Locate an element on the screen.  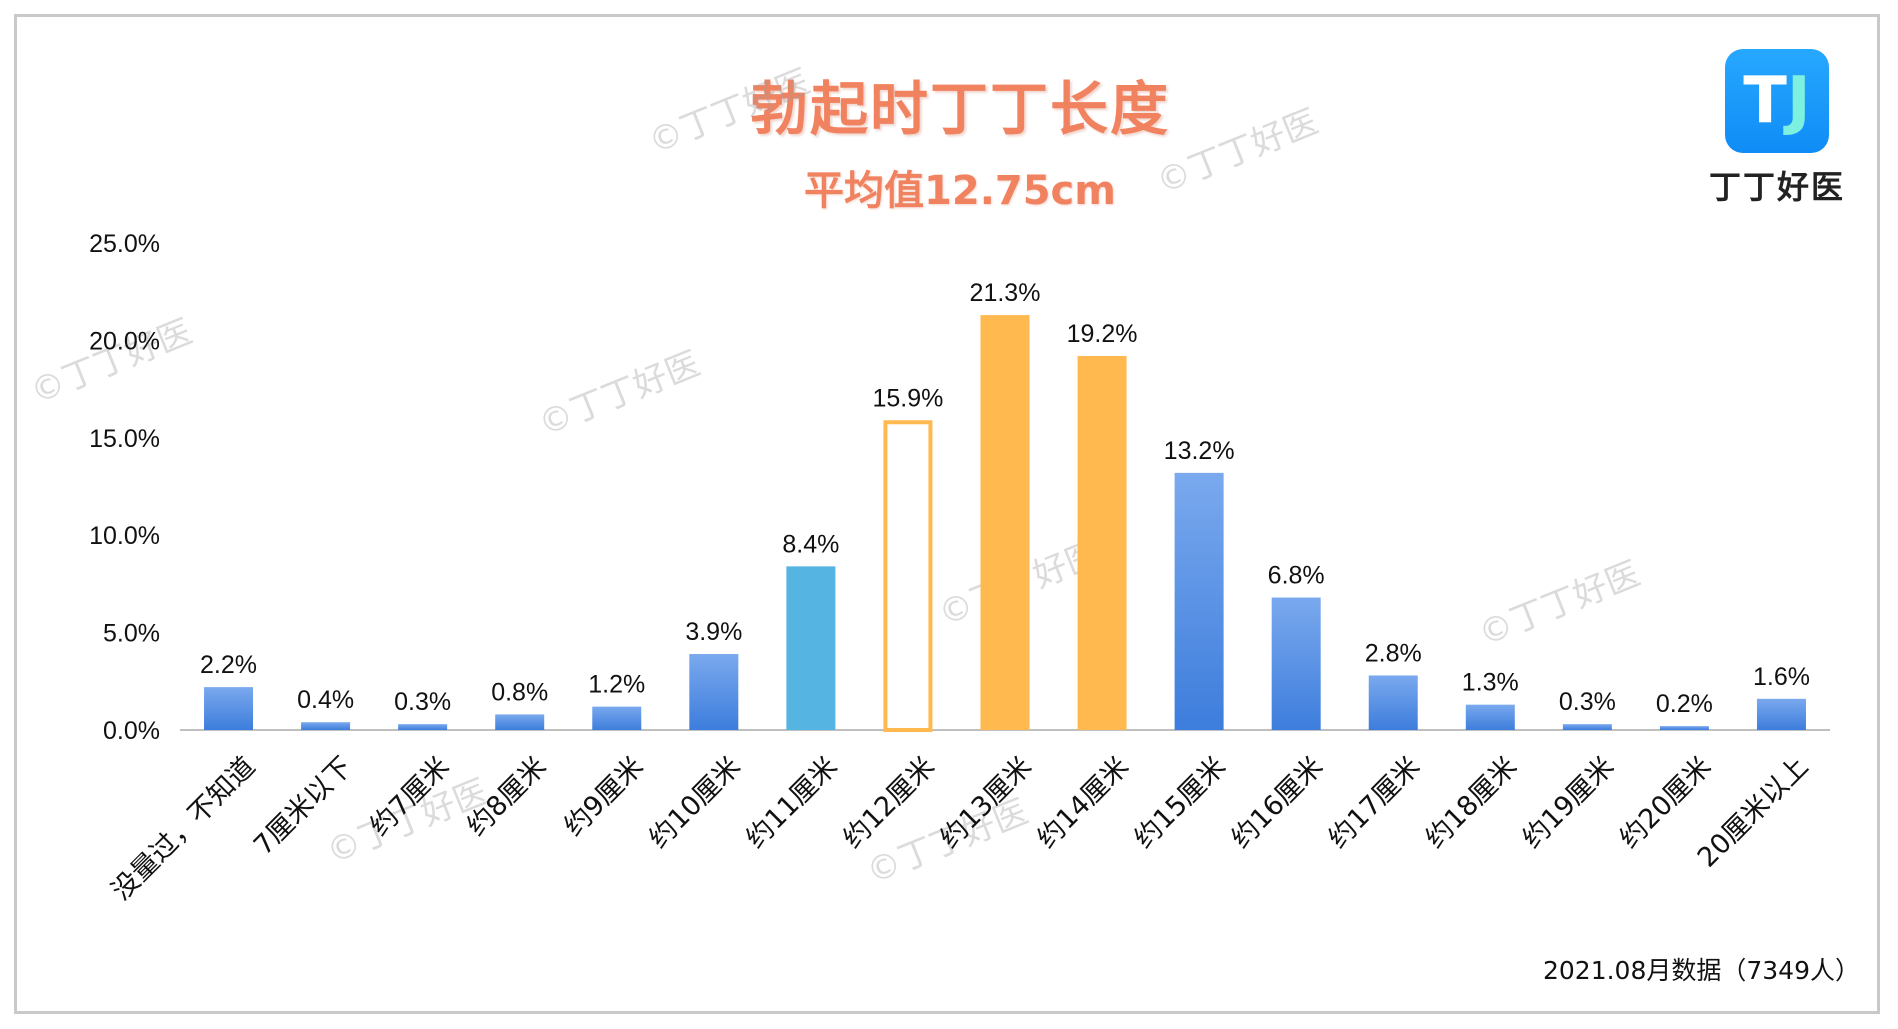
x-category-label: 约18厘米 is located at coordinates (1471, 802).